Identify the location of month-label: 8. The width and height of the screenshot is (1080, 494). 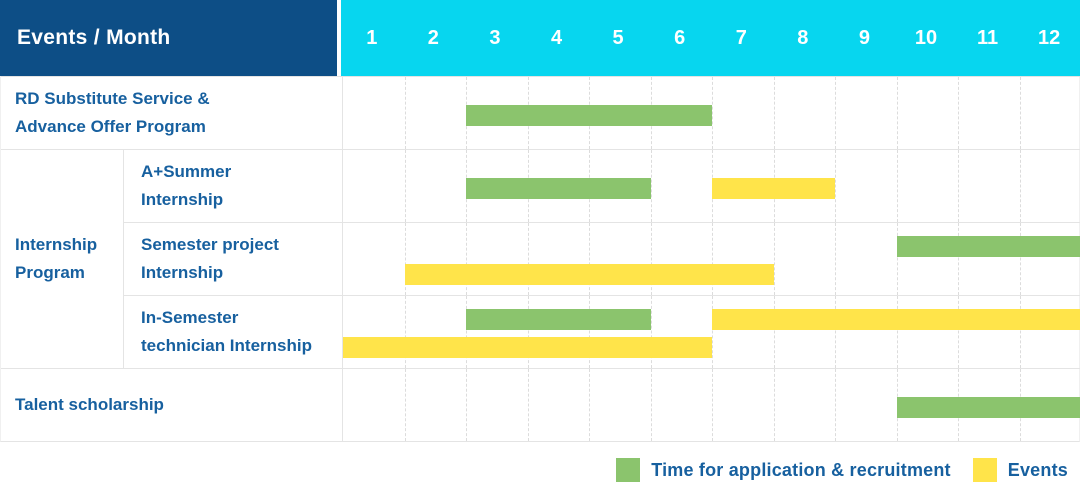
(803, 37).